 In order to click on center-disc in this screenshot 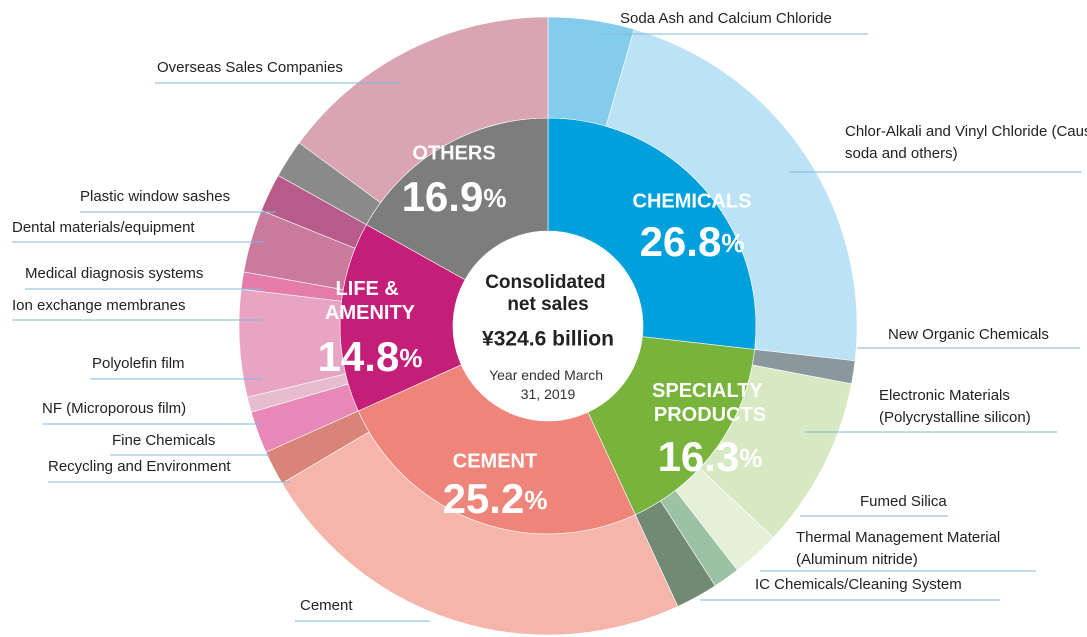, I will do `click(548, 326)`.